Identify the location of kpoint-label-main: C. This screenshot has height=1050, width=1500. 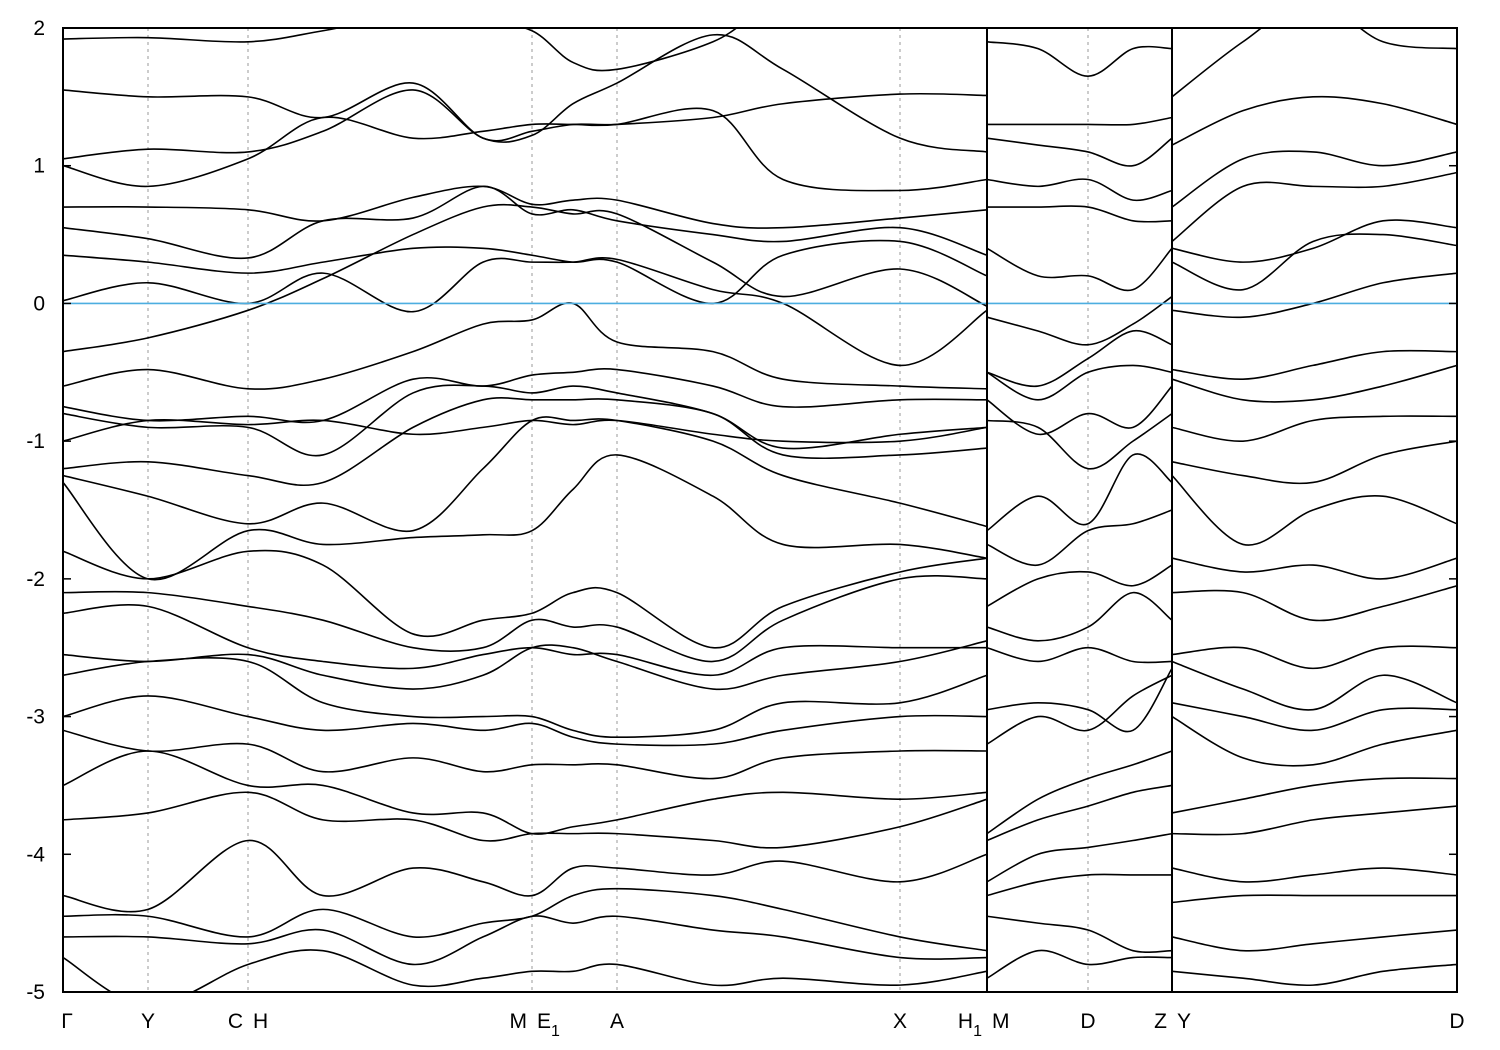
(235, 1021).